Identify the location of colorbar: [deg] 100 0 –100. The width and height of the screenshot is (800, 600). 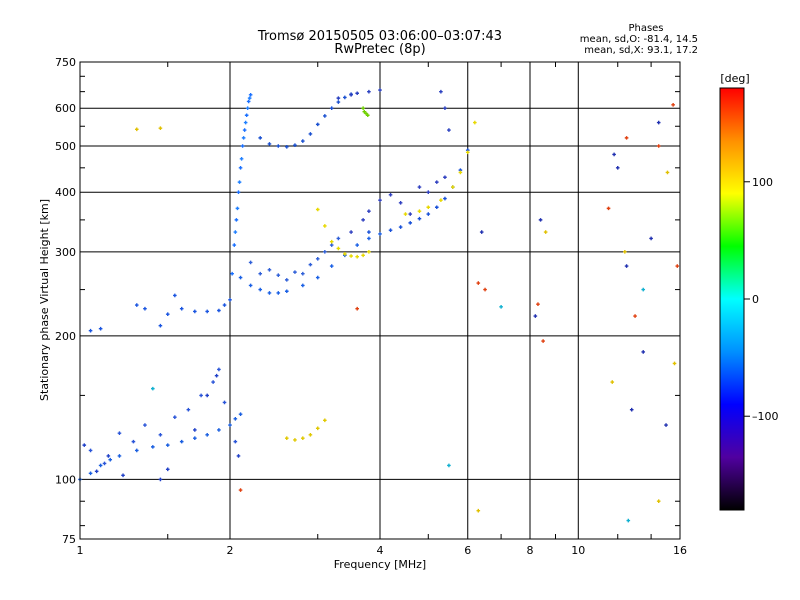
(749, 291).